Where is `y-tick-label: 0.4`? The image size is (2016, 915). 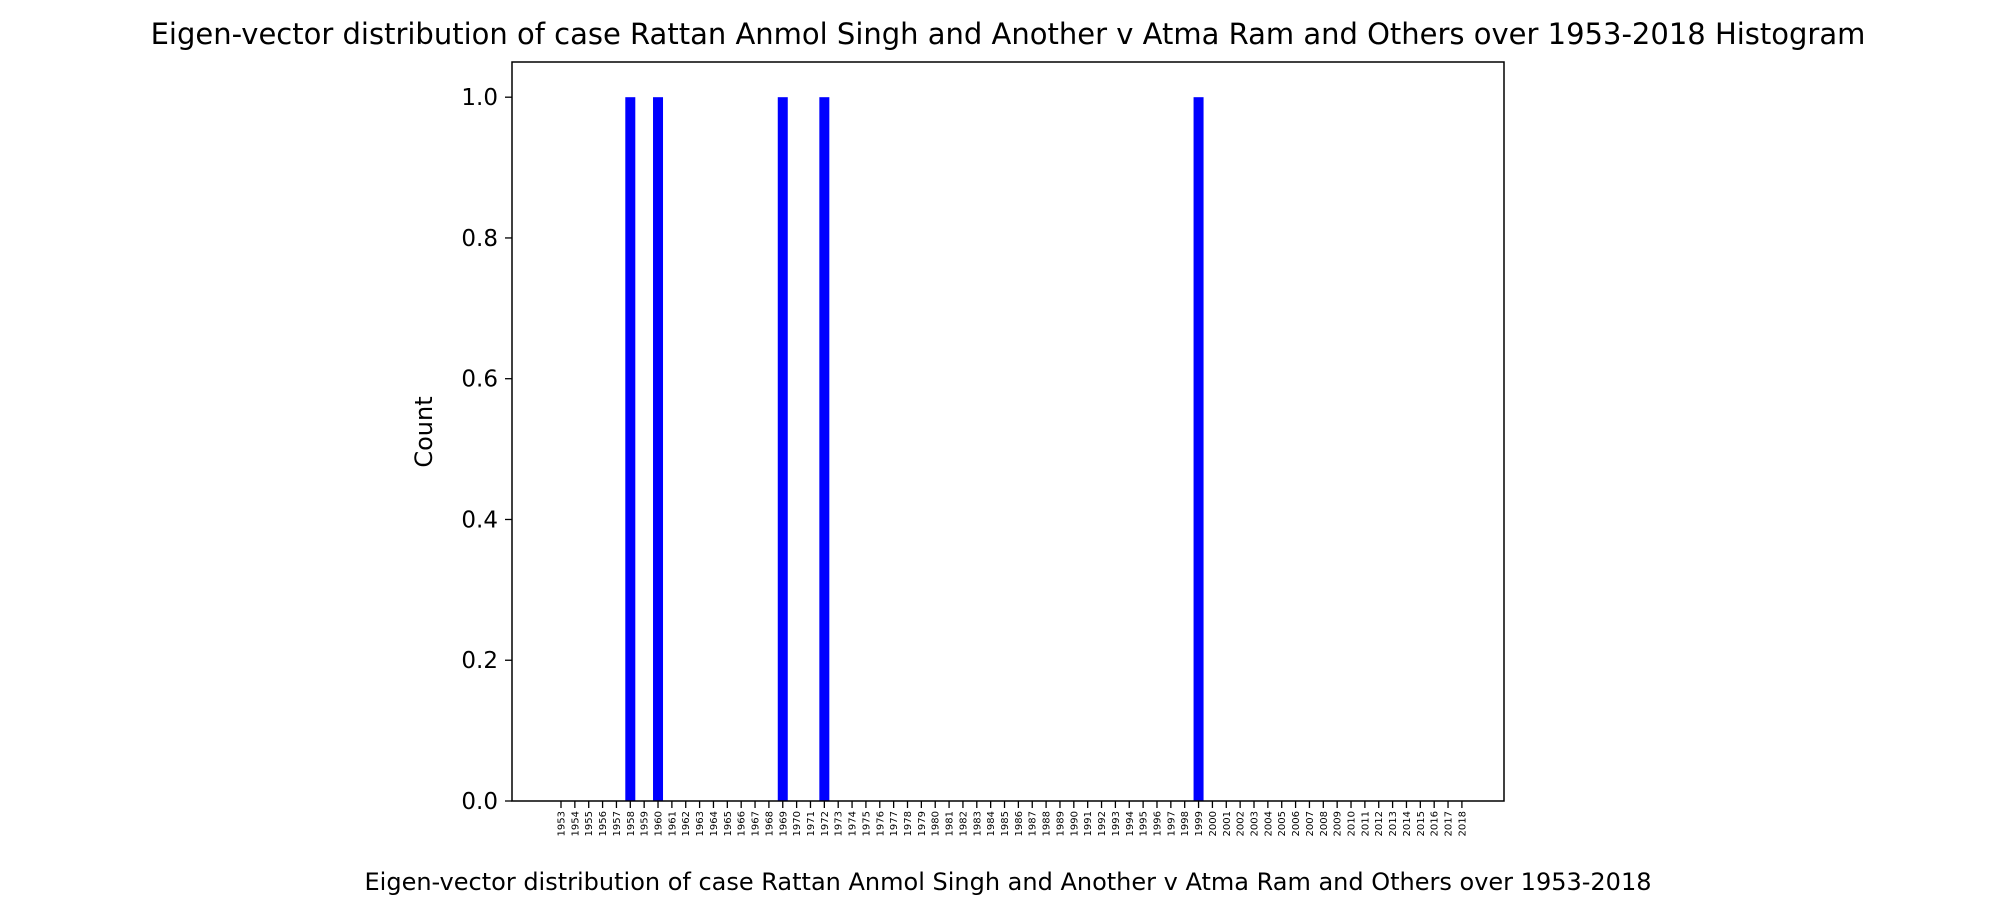 y-tick-label: 0.4 is located at coordinates (479, 520).